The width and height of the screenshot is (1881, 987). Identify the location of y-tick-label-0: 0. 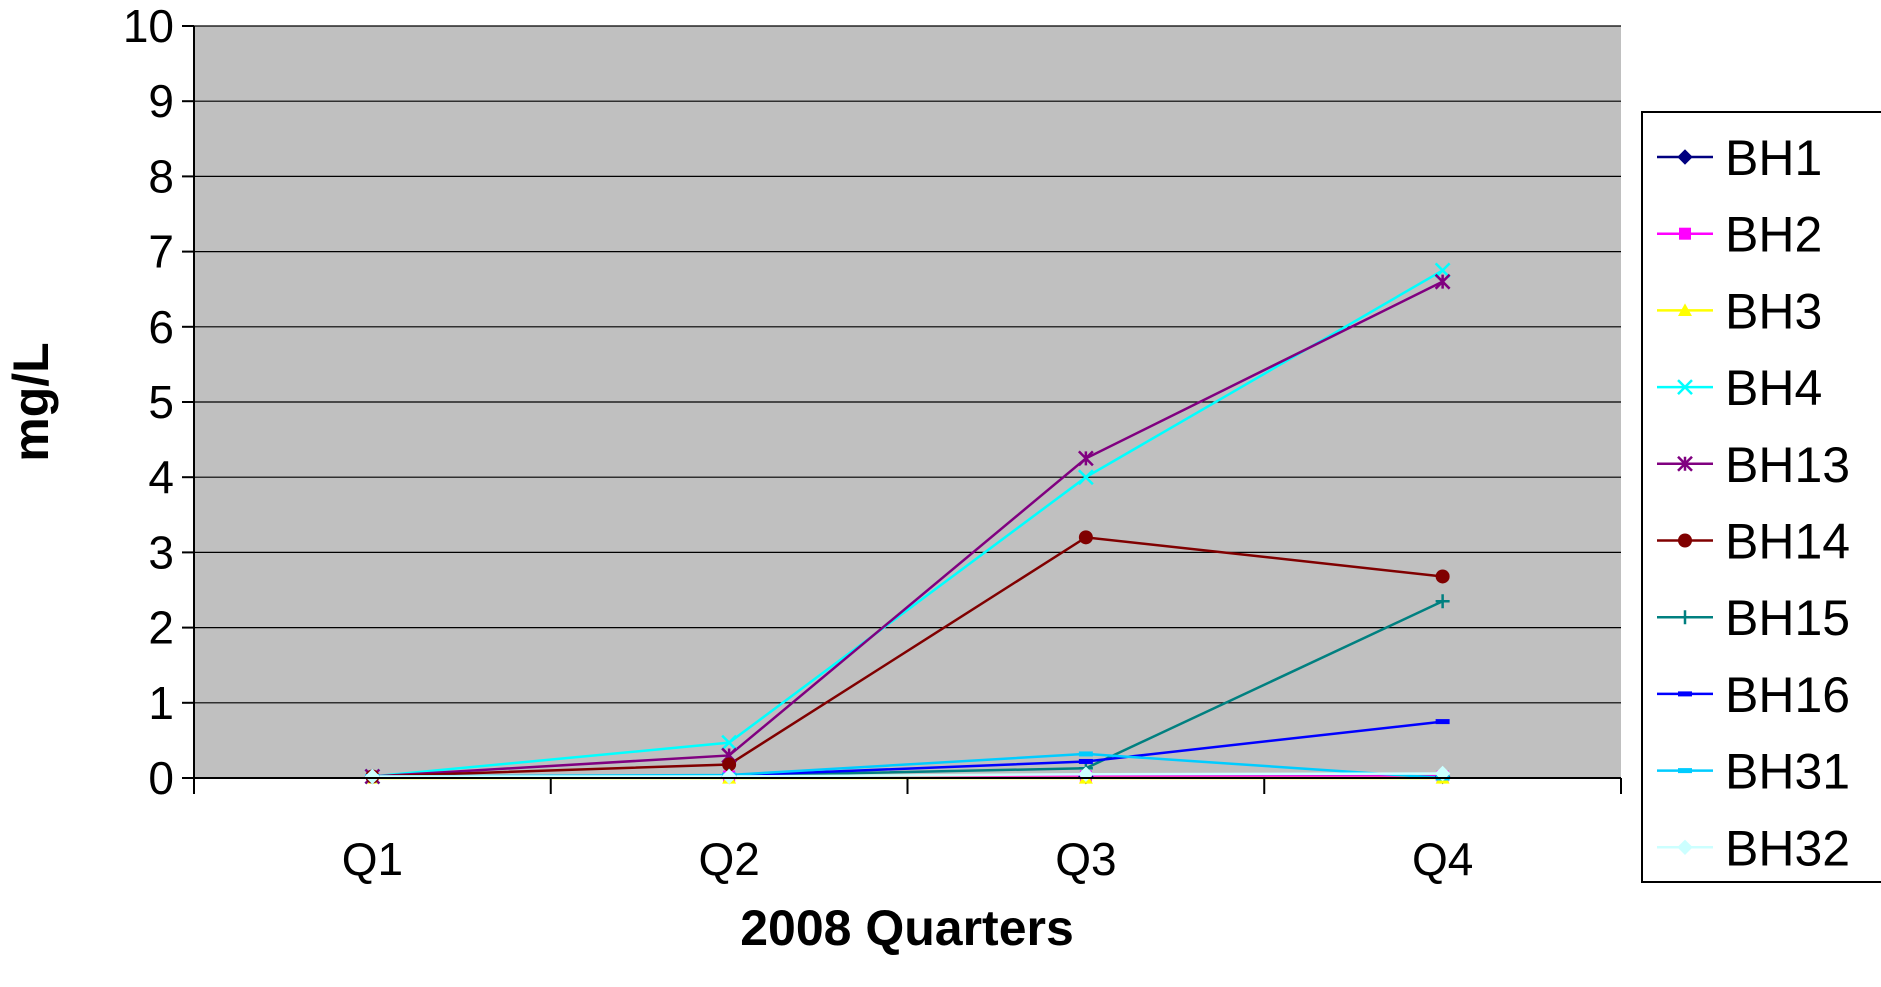
(161, 778).